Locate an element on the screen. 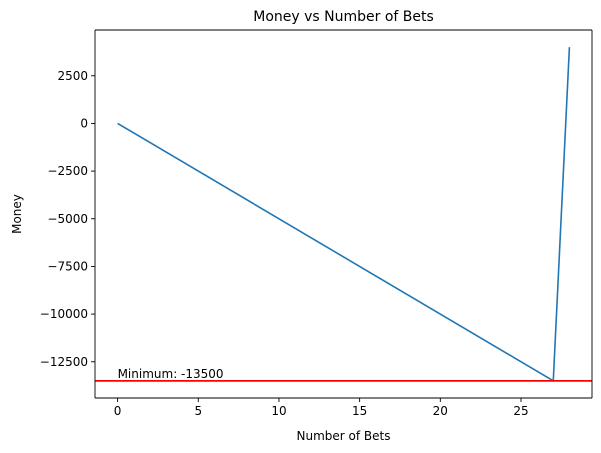 The height and width of the screenshot is (453, 601). chart-title: Money vs Number of Bets is located at coordinates (343, 17).